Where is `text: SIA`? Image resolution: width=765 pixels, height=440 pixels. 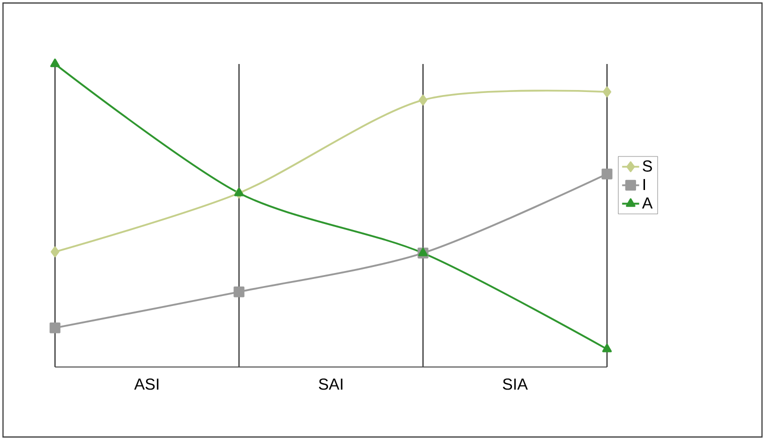
text: SIA is located at coordinates (515, 384).